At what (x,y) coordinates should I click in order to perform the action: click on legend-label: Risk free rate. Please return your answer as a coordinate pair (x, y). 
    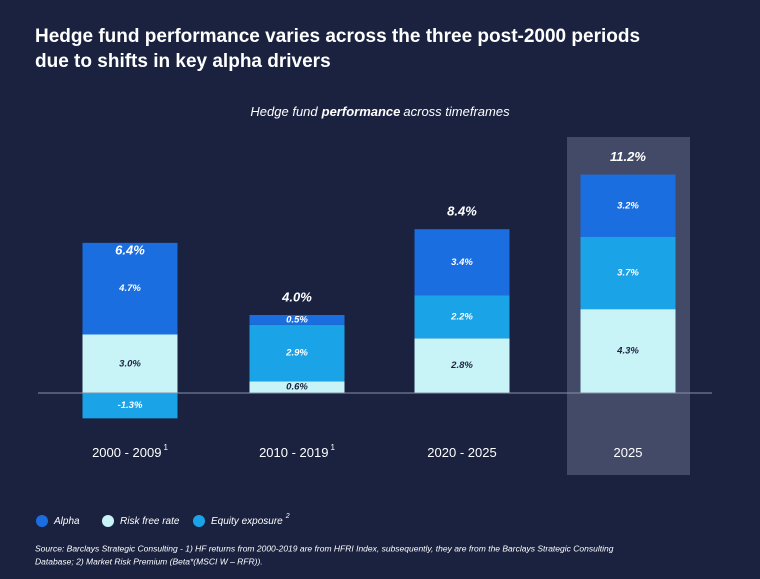
    Looking at the image, I should click on (150, 521).